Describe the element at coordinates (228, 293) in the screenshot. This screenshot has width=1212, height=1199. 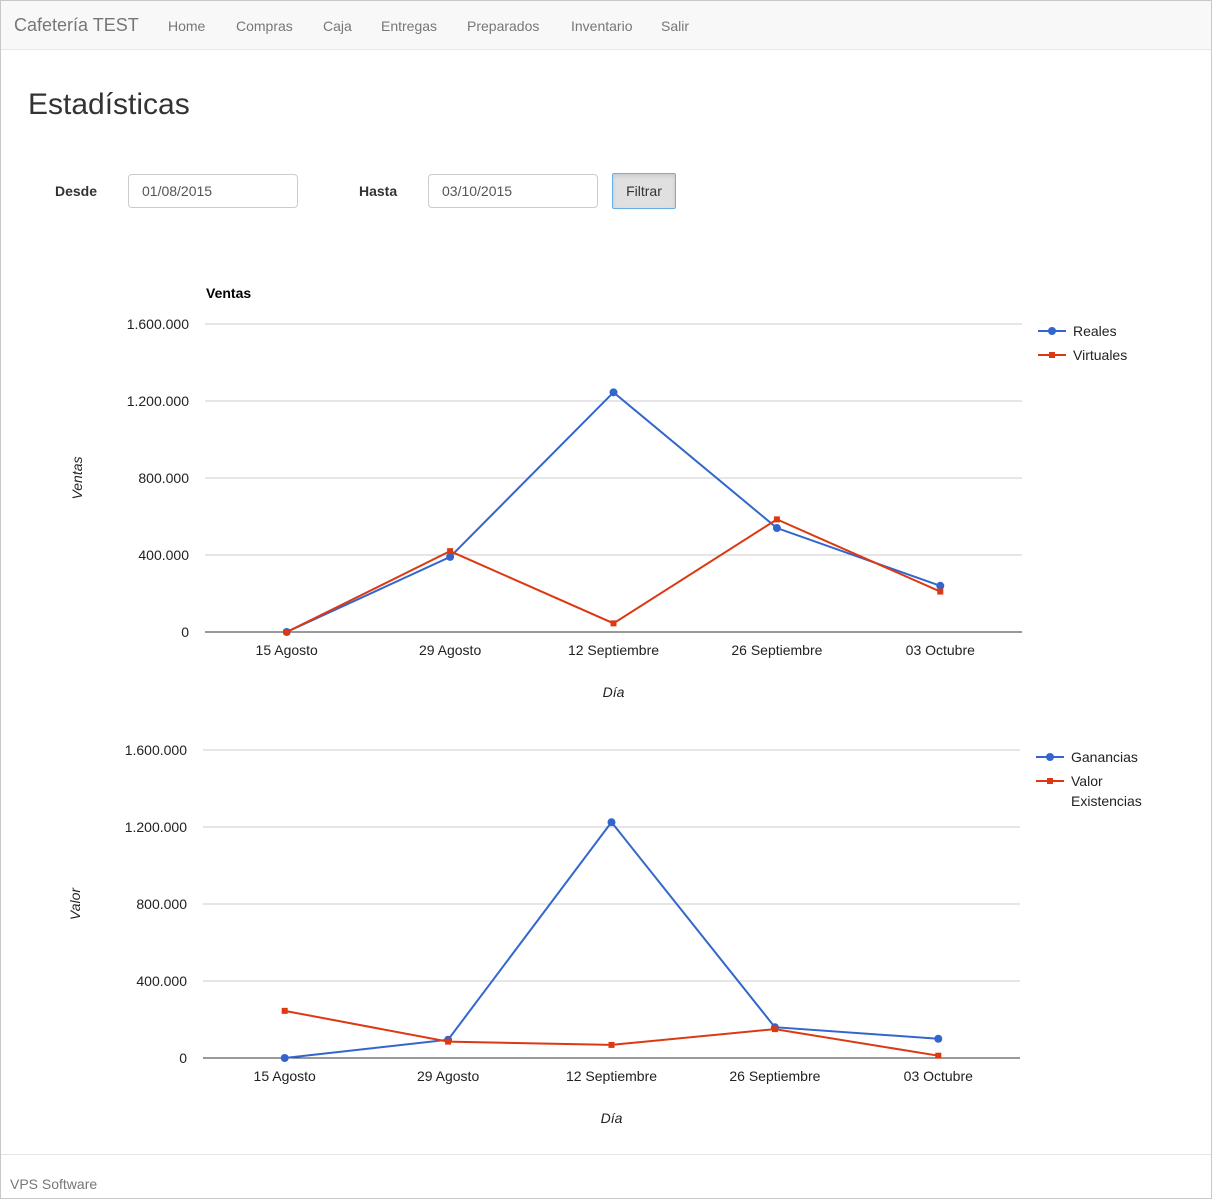
I see `chart-title: Ventas` at that location.